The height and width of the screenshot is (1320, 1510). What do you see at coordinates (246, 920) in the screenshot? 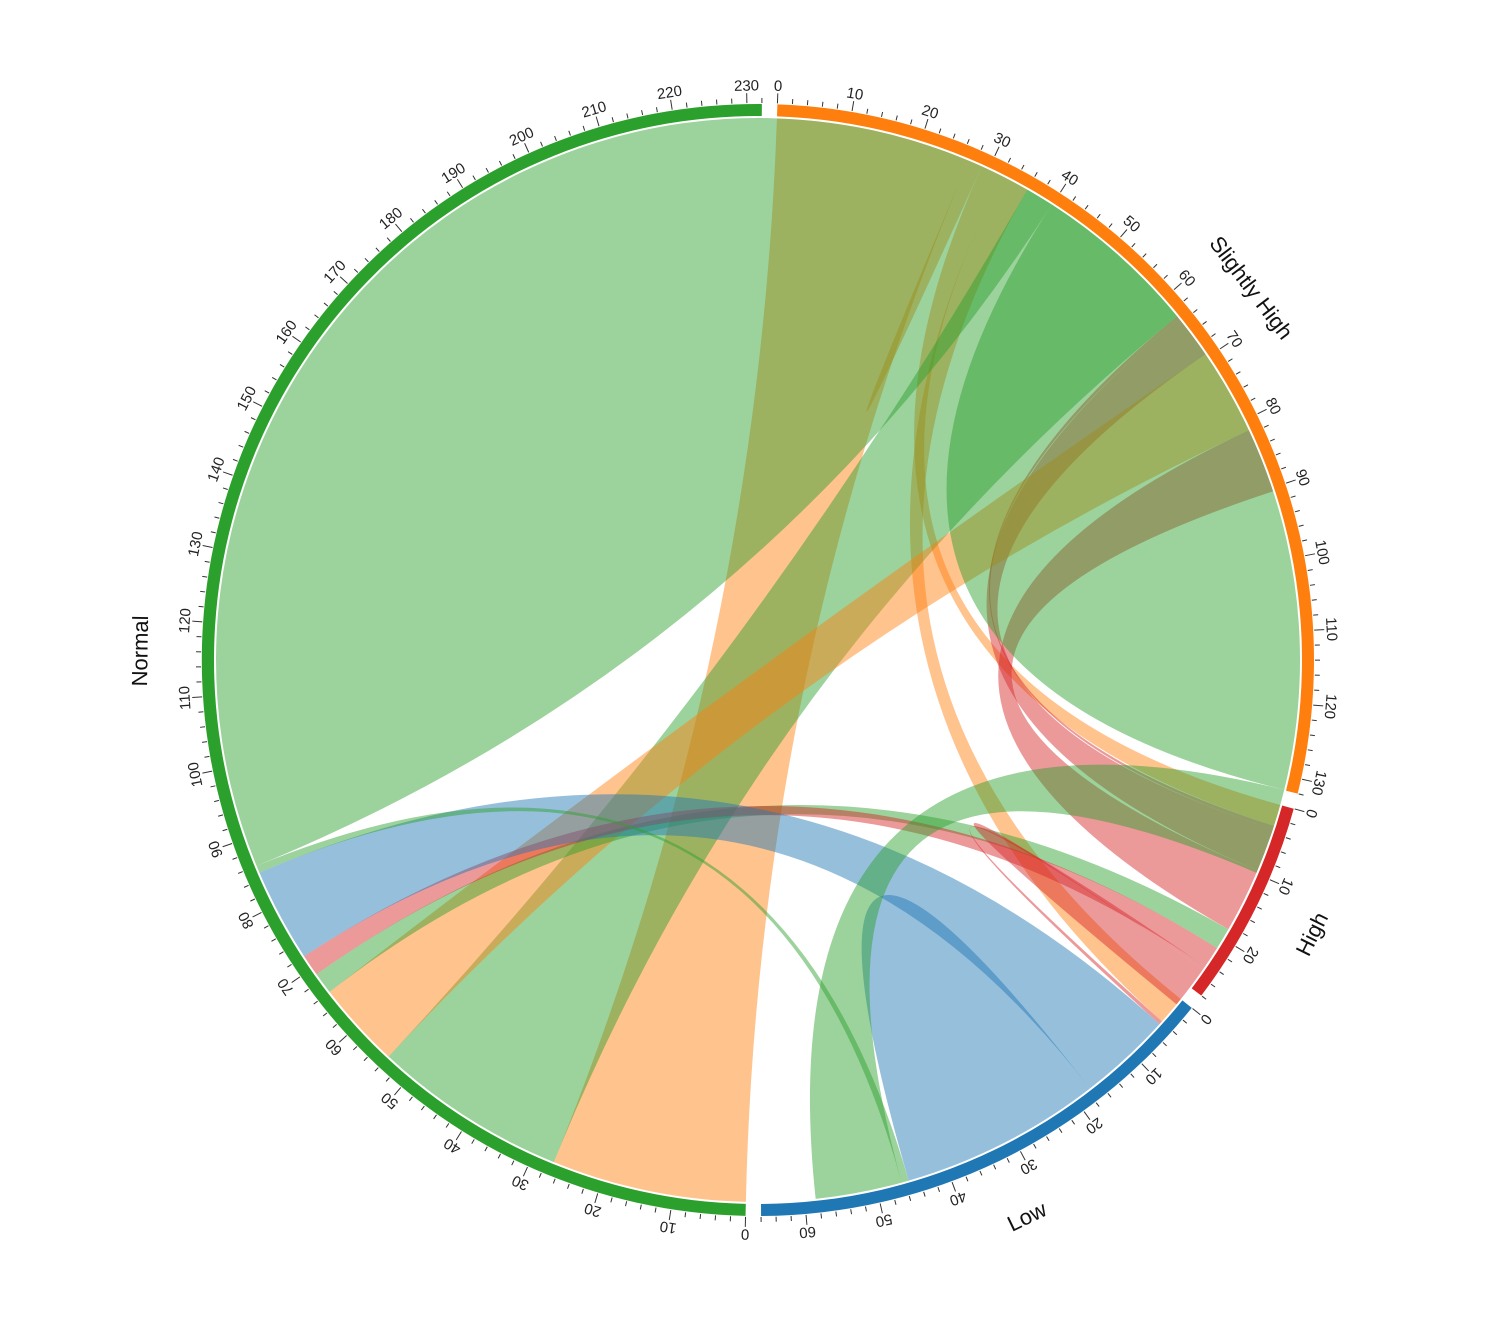
I see `tick-label-normal-80: 80` at bounding box center [246, 920].